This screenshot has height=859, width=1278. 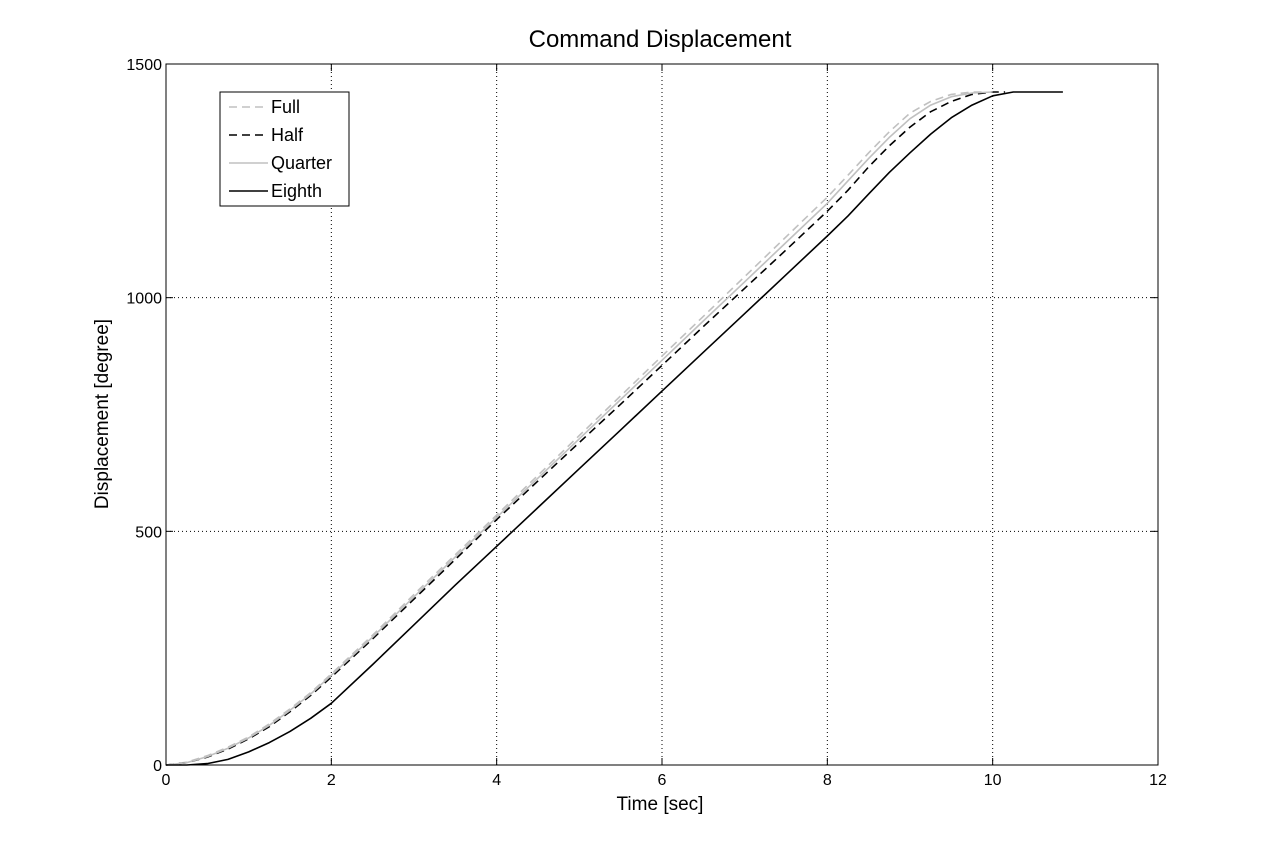 I want to click on x-tick-label: 10, so click(x=993, y=780).